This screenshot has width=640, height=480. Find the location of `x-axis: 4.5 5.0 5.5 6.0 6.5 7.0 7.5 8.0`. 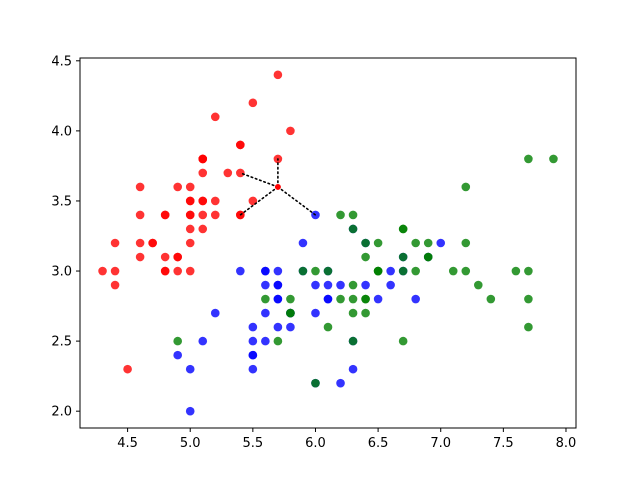

x-axis: 4.5 5.0 5.5 6.0 6.5 7.0 7.5 8.0 is located at coordinates (346, 439).